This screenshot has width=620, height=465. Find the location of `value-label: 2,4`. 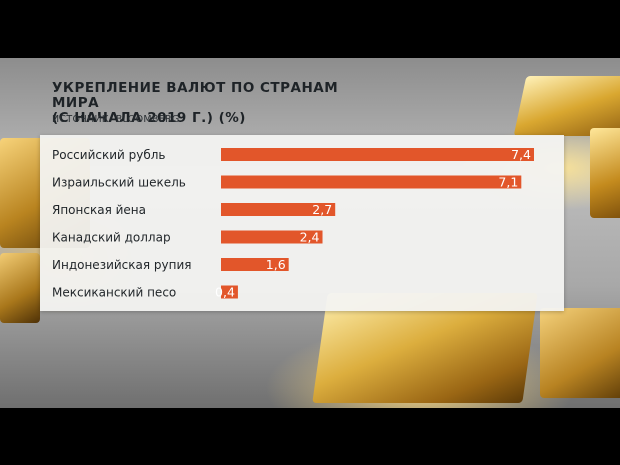

value-label: 2,4 is located at coordinates (310, 237).